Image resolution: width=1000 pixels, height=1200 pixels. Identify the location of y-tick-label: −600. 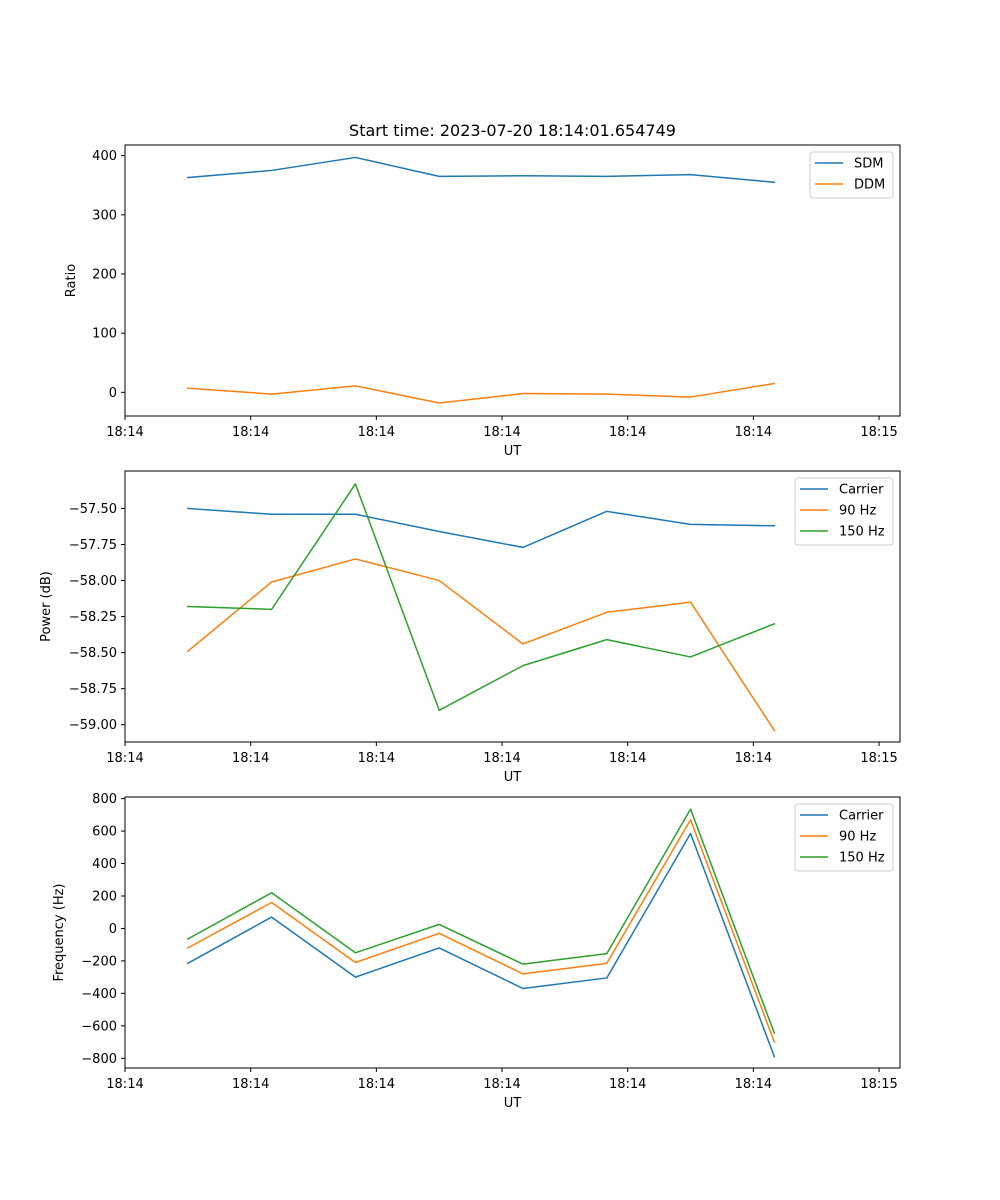
(99, 1026).